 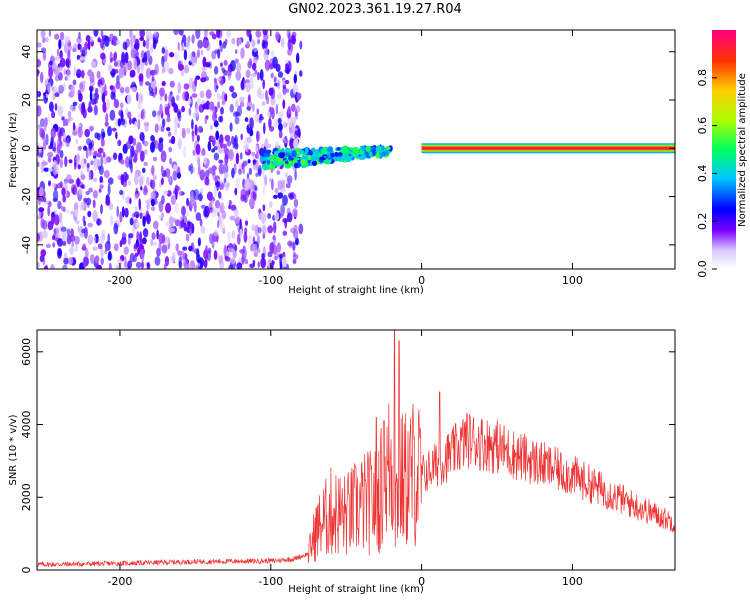 What do you see at coordinates (375, 9) in the screenshot?
I see `figure-title: GN02.2023.361.19.27.R04` at bounding box center [375, 9].